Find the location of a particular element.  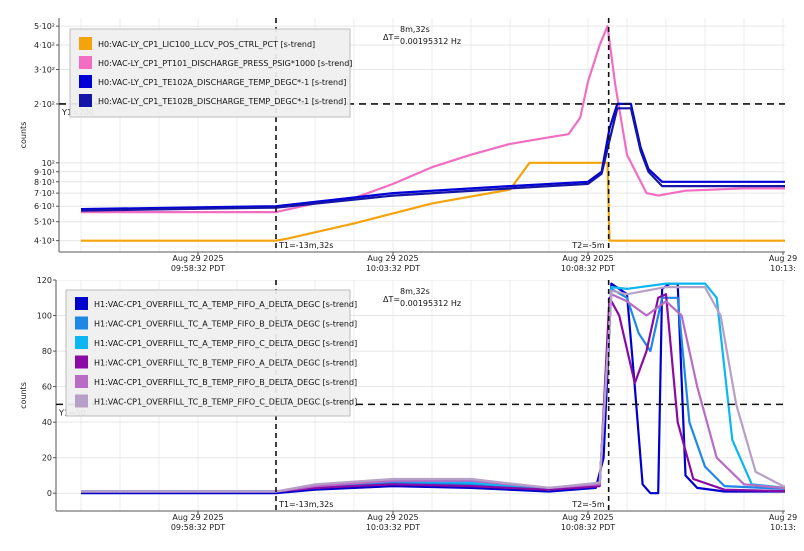

y-tick-label: 7·10¹ is located at coordinates (44, 193).